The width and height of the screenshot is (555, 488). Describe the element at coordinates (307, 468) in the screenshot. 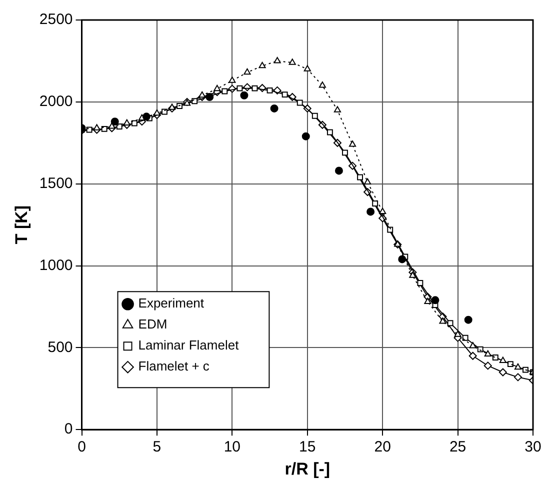

I see `x-axis-title: r/R [-]` at that location.